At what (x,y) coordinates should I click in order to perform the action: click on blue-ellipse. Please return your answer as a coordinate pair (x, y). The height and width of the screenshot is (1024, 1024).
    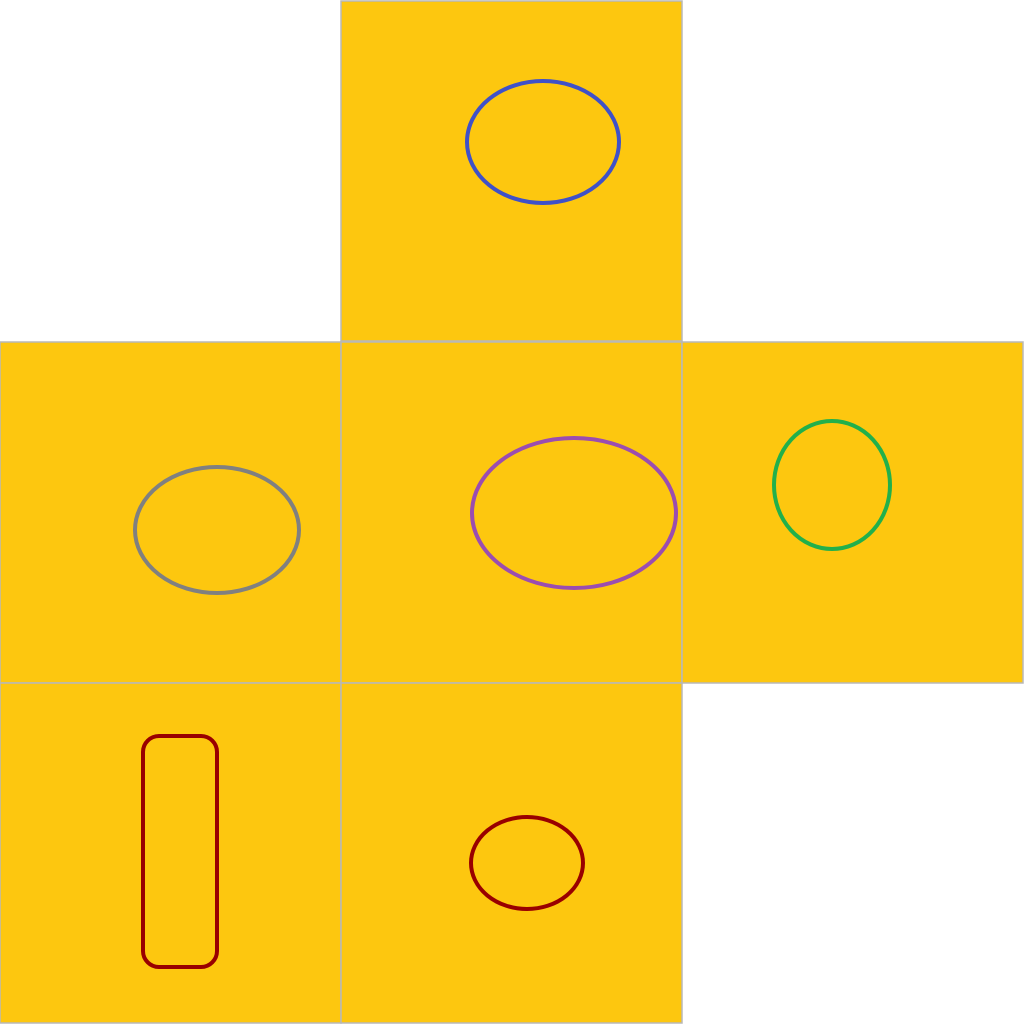
    Looking at the image, I should click on (543, 142).